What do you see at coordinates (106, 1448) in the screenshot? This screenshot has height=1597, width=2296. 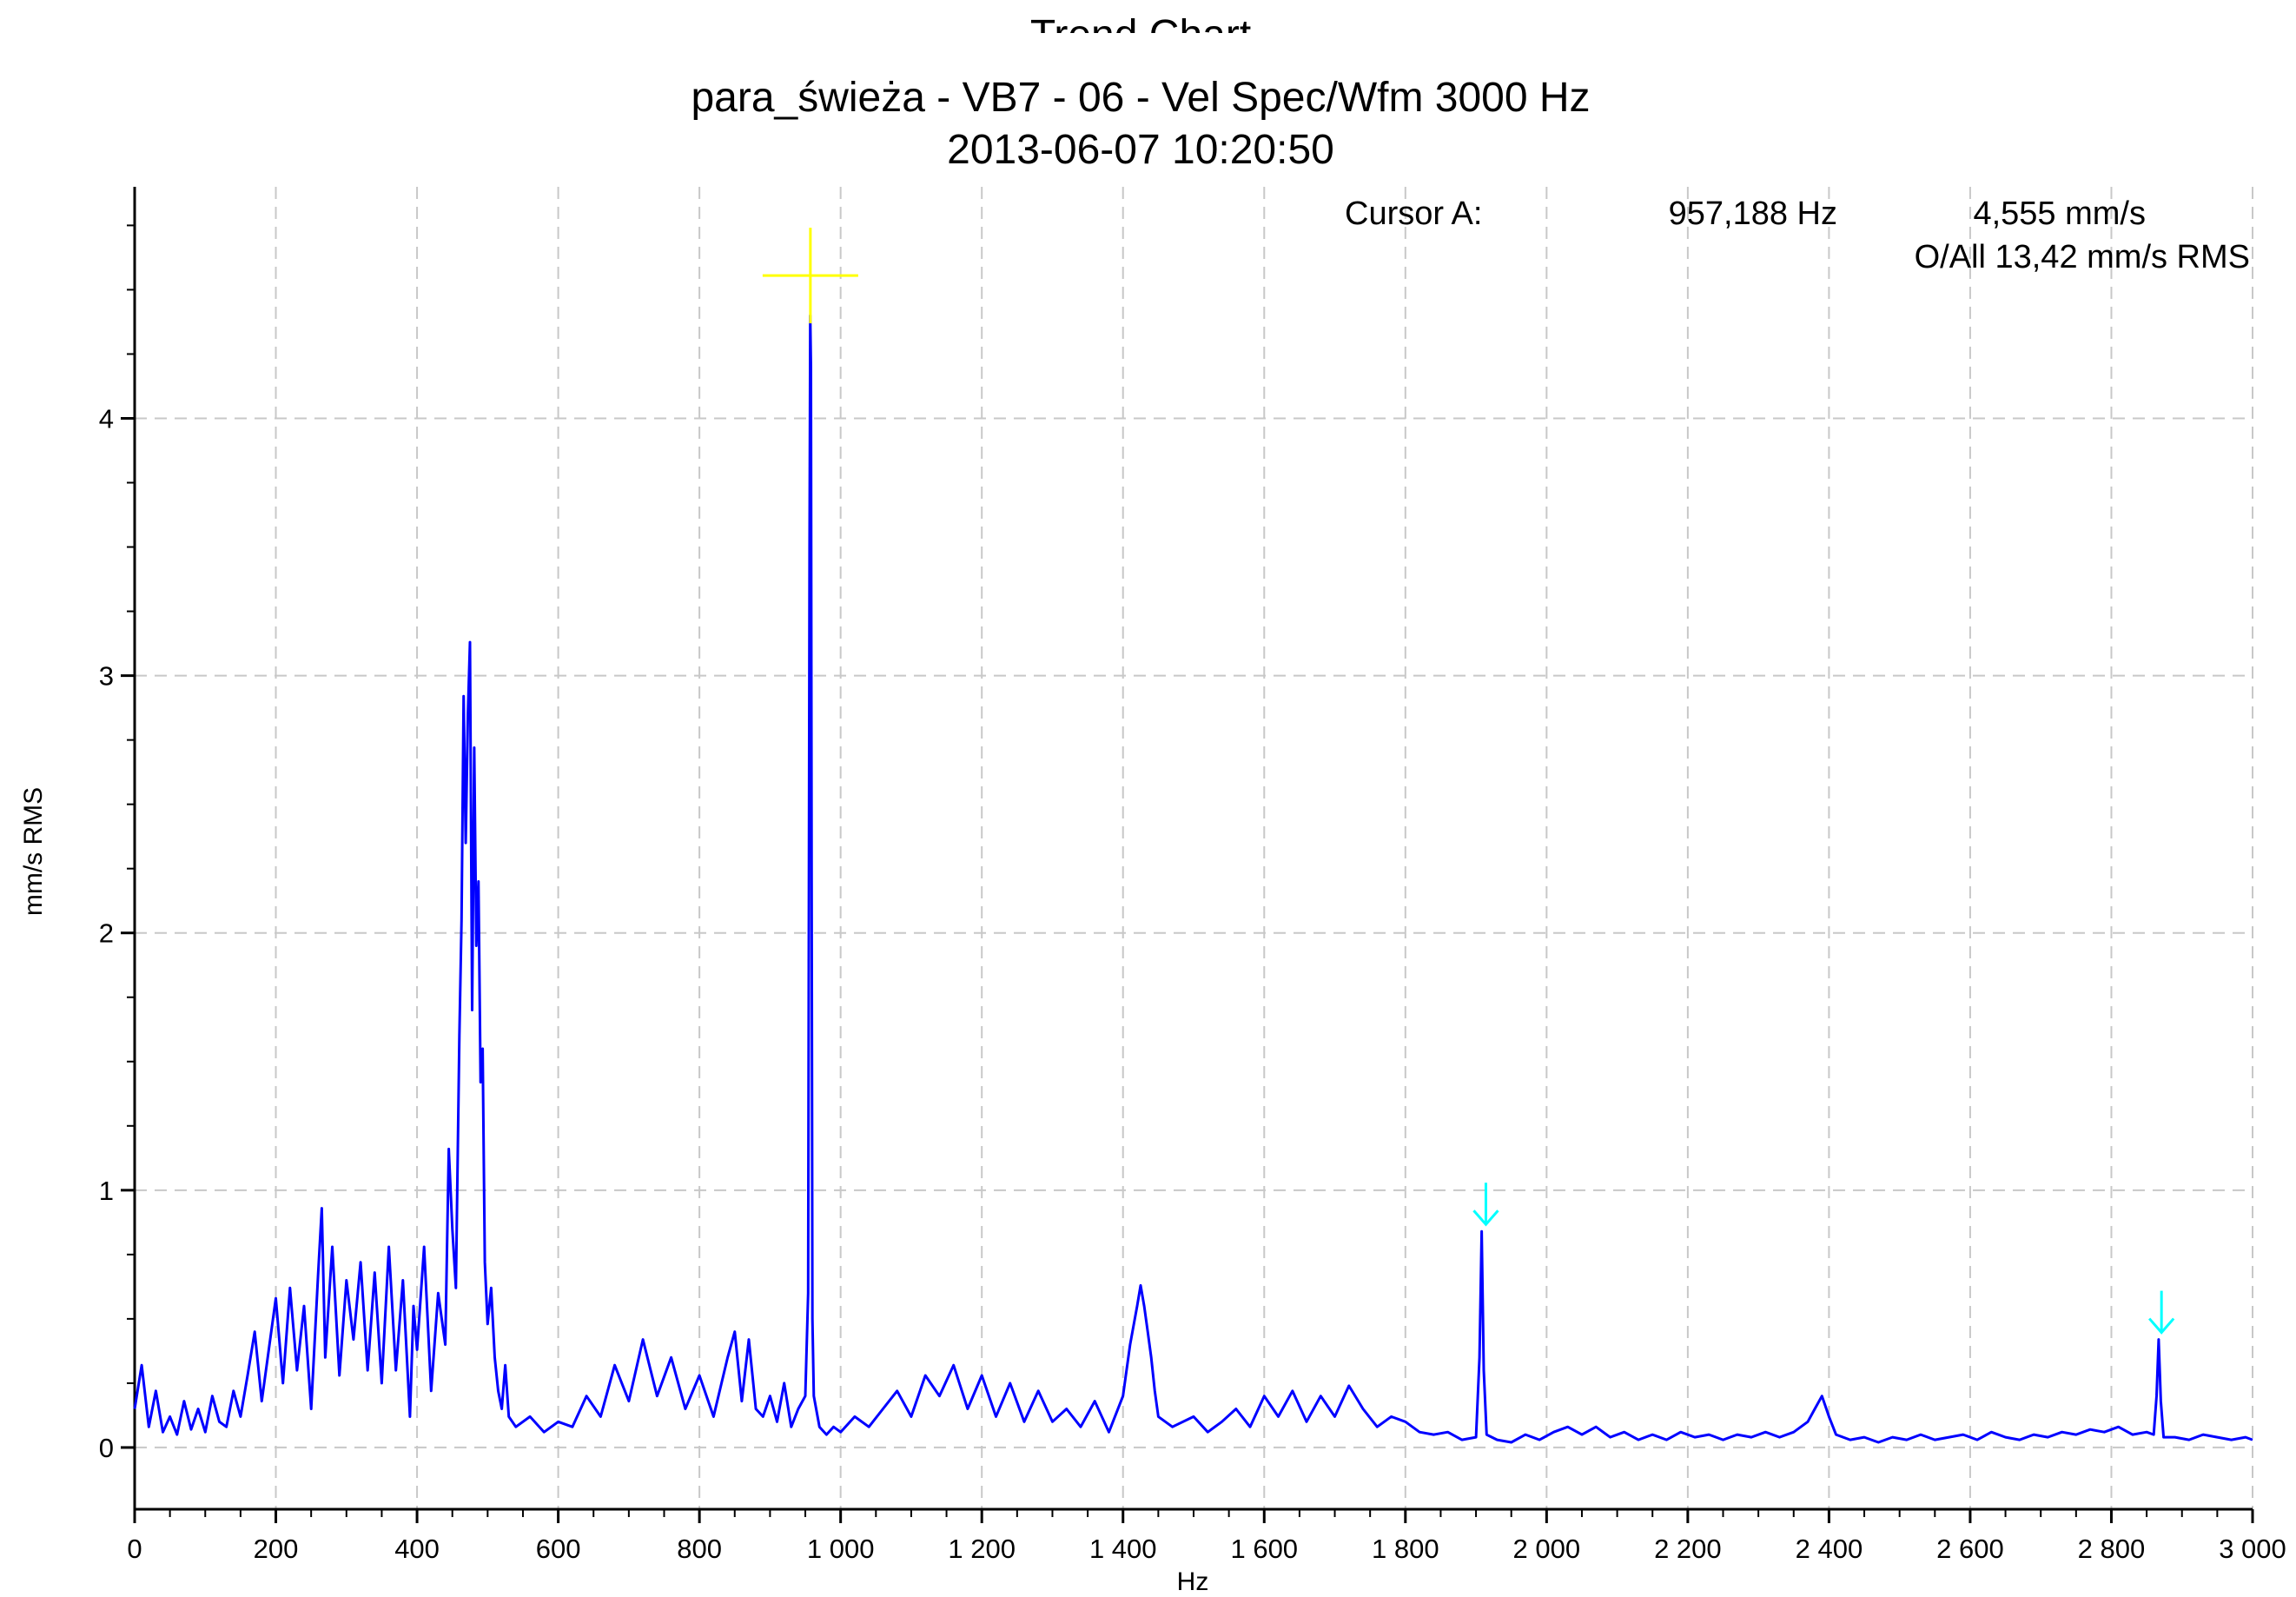 I see `y-tick-label: 0` at bounding box center [106, 1448].